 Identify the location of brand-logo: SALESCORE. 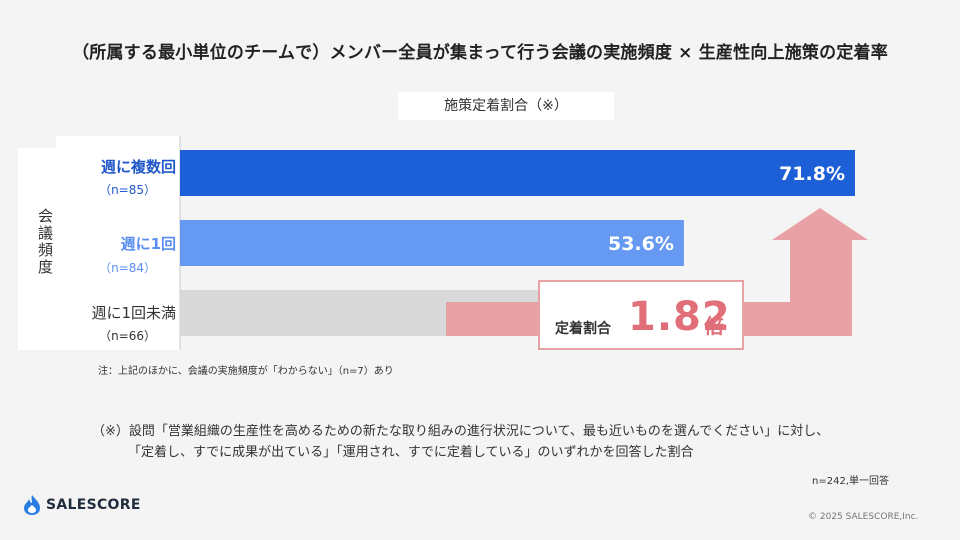
(81, 505).